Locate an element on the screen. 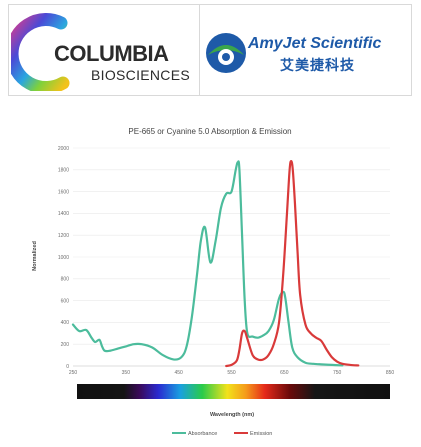  x-tick-label: 750 is located at coordinates (337, 373).